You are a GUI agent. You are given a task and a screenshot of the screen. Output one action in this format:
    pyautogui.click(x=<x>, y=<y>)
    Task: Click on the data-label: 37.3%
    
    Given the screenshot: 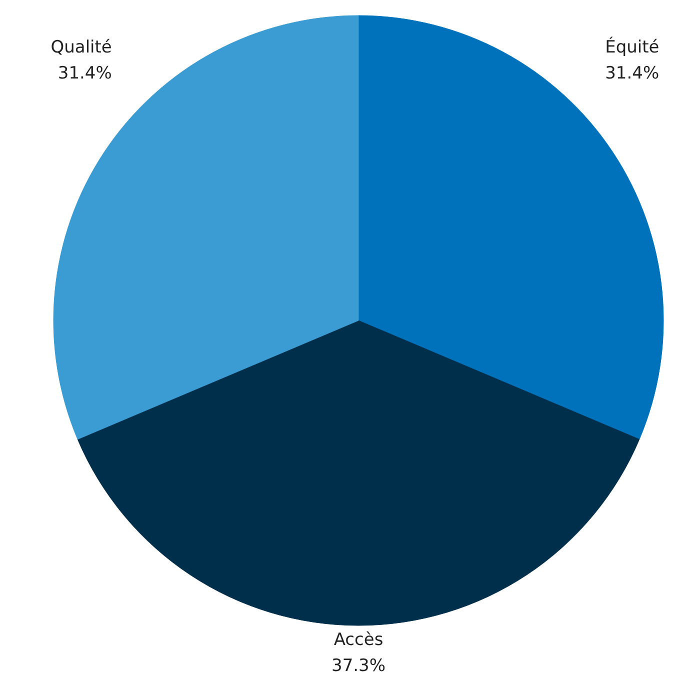 What is the action you would take?
    pyautogui.click(x=359, y=666)
    